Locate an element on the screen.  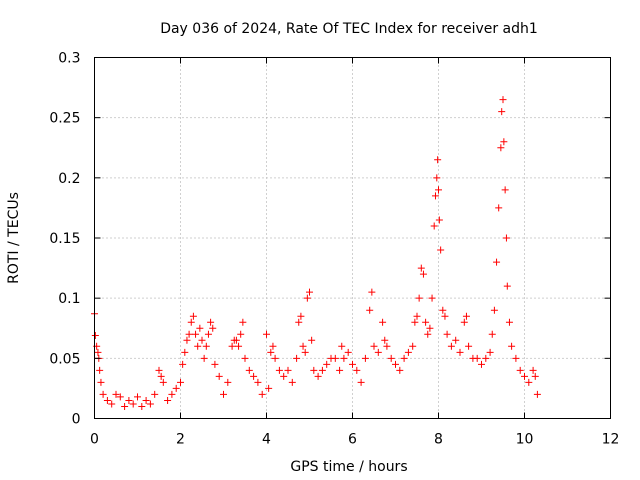
x-tick-label: 6 is located at coordinates (352, 440).